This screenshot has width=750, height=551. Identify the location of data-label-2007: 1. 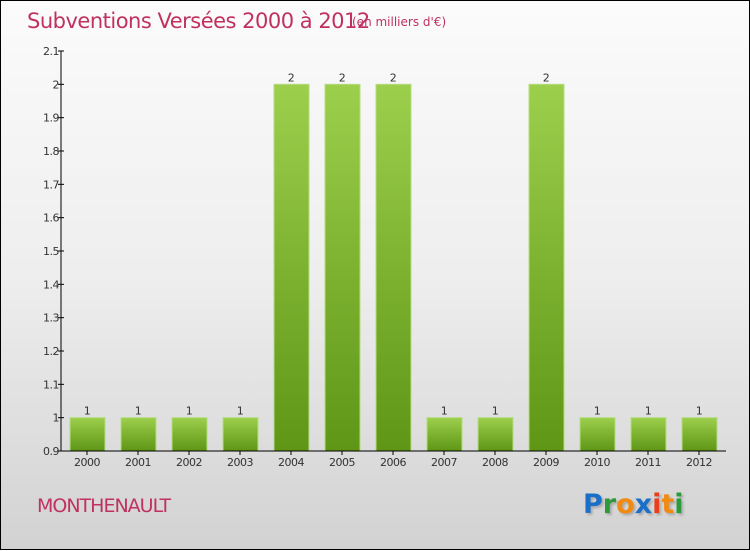
(444, 411).